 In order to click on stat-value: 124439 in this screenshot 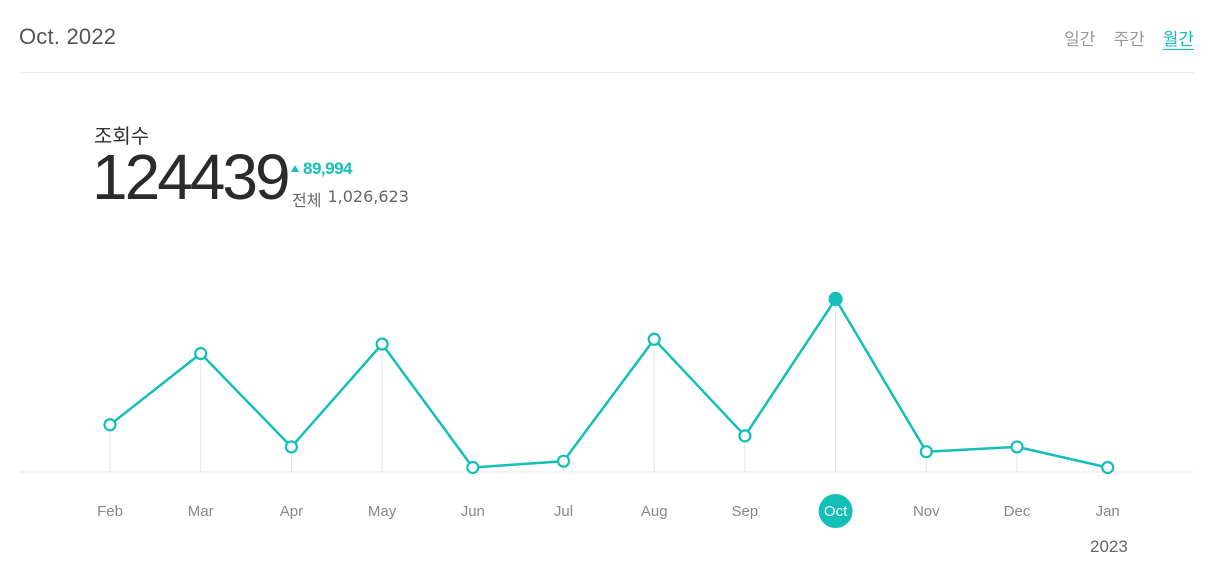, I will do `click(191, 177)`.